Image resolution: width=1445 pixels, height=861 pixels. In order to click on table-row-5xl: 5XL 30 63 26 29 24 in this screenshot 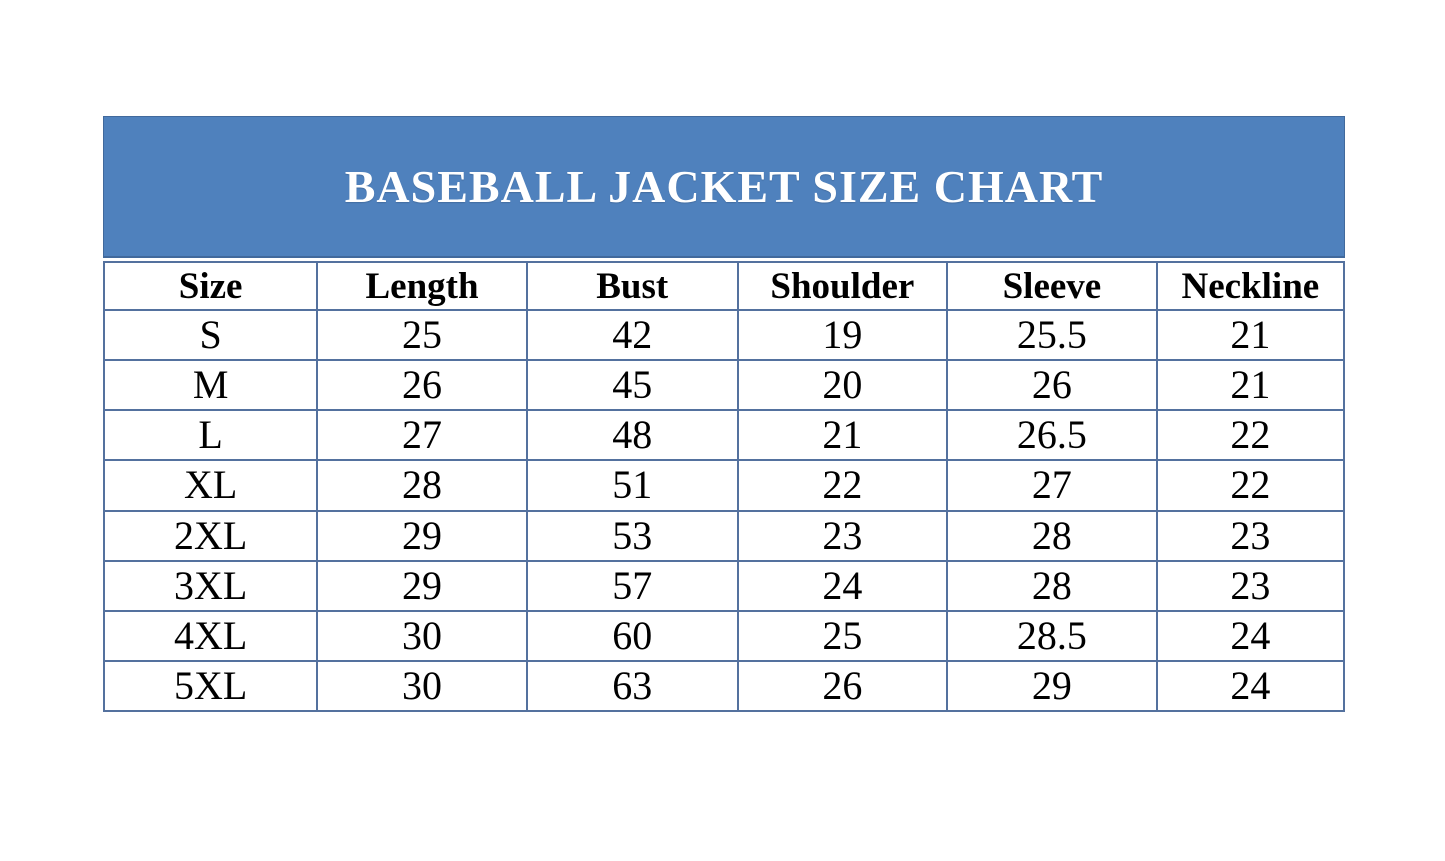, I will do `click(724, 686)`.